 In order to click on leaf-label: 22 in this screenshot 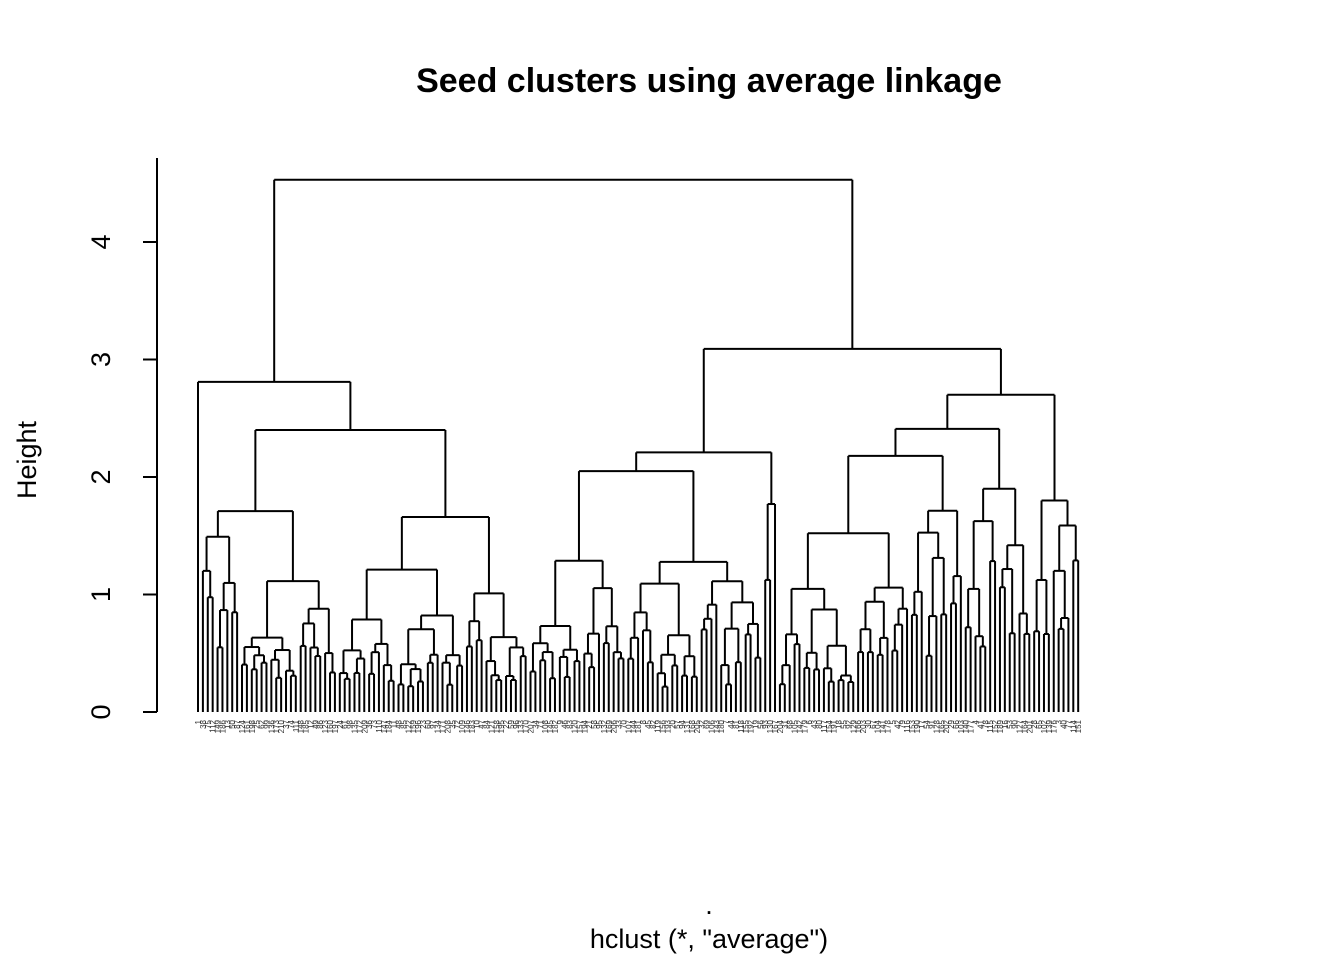, I will do `click(506, 723)`.